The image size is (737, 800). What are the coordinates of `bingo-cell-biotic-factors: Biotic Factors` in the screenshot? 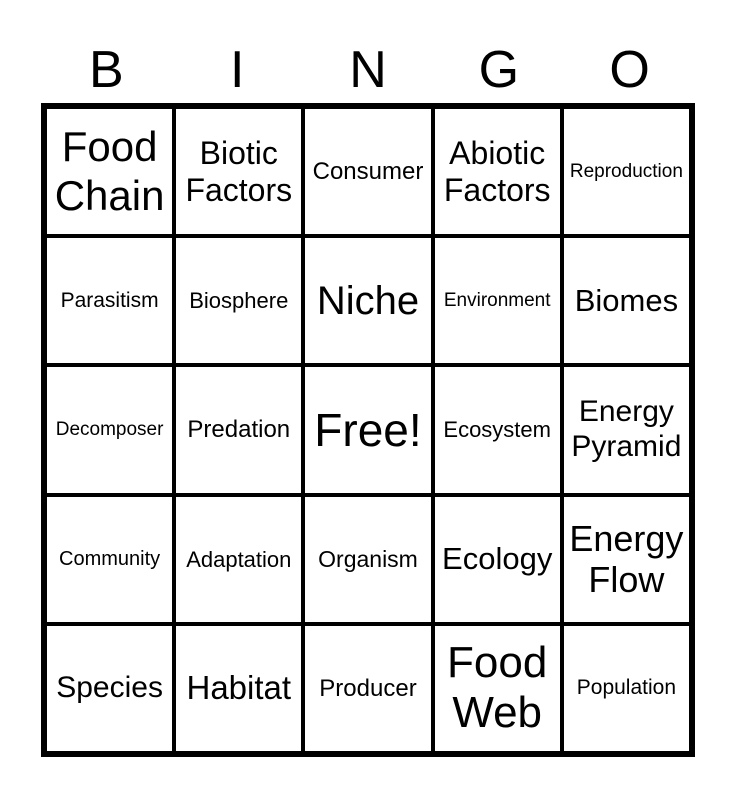 It's located at (239, 172).